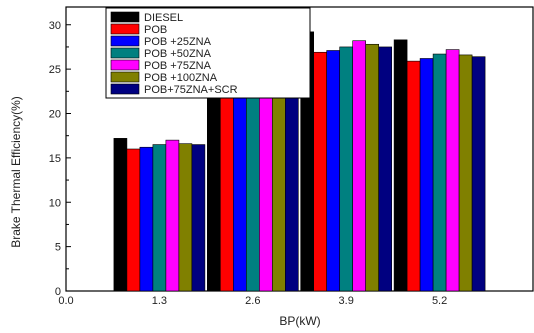 The width and height of the screenshot is (534, 333). Describe the element at coordinates (299, 321) in the screenshot. I see `x-axis-label: BP(kW)` at that location.